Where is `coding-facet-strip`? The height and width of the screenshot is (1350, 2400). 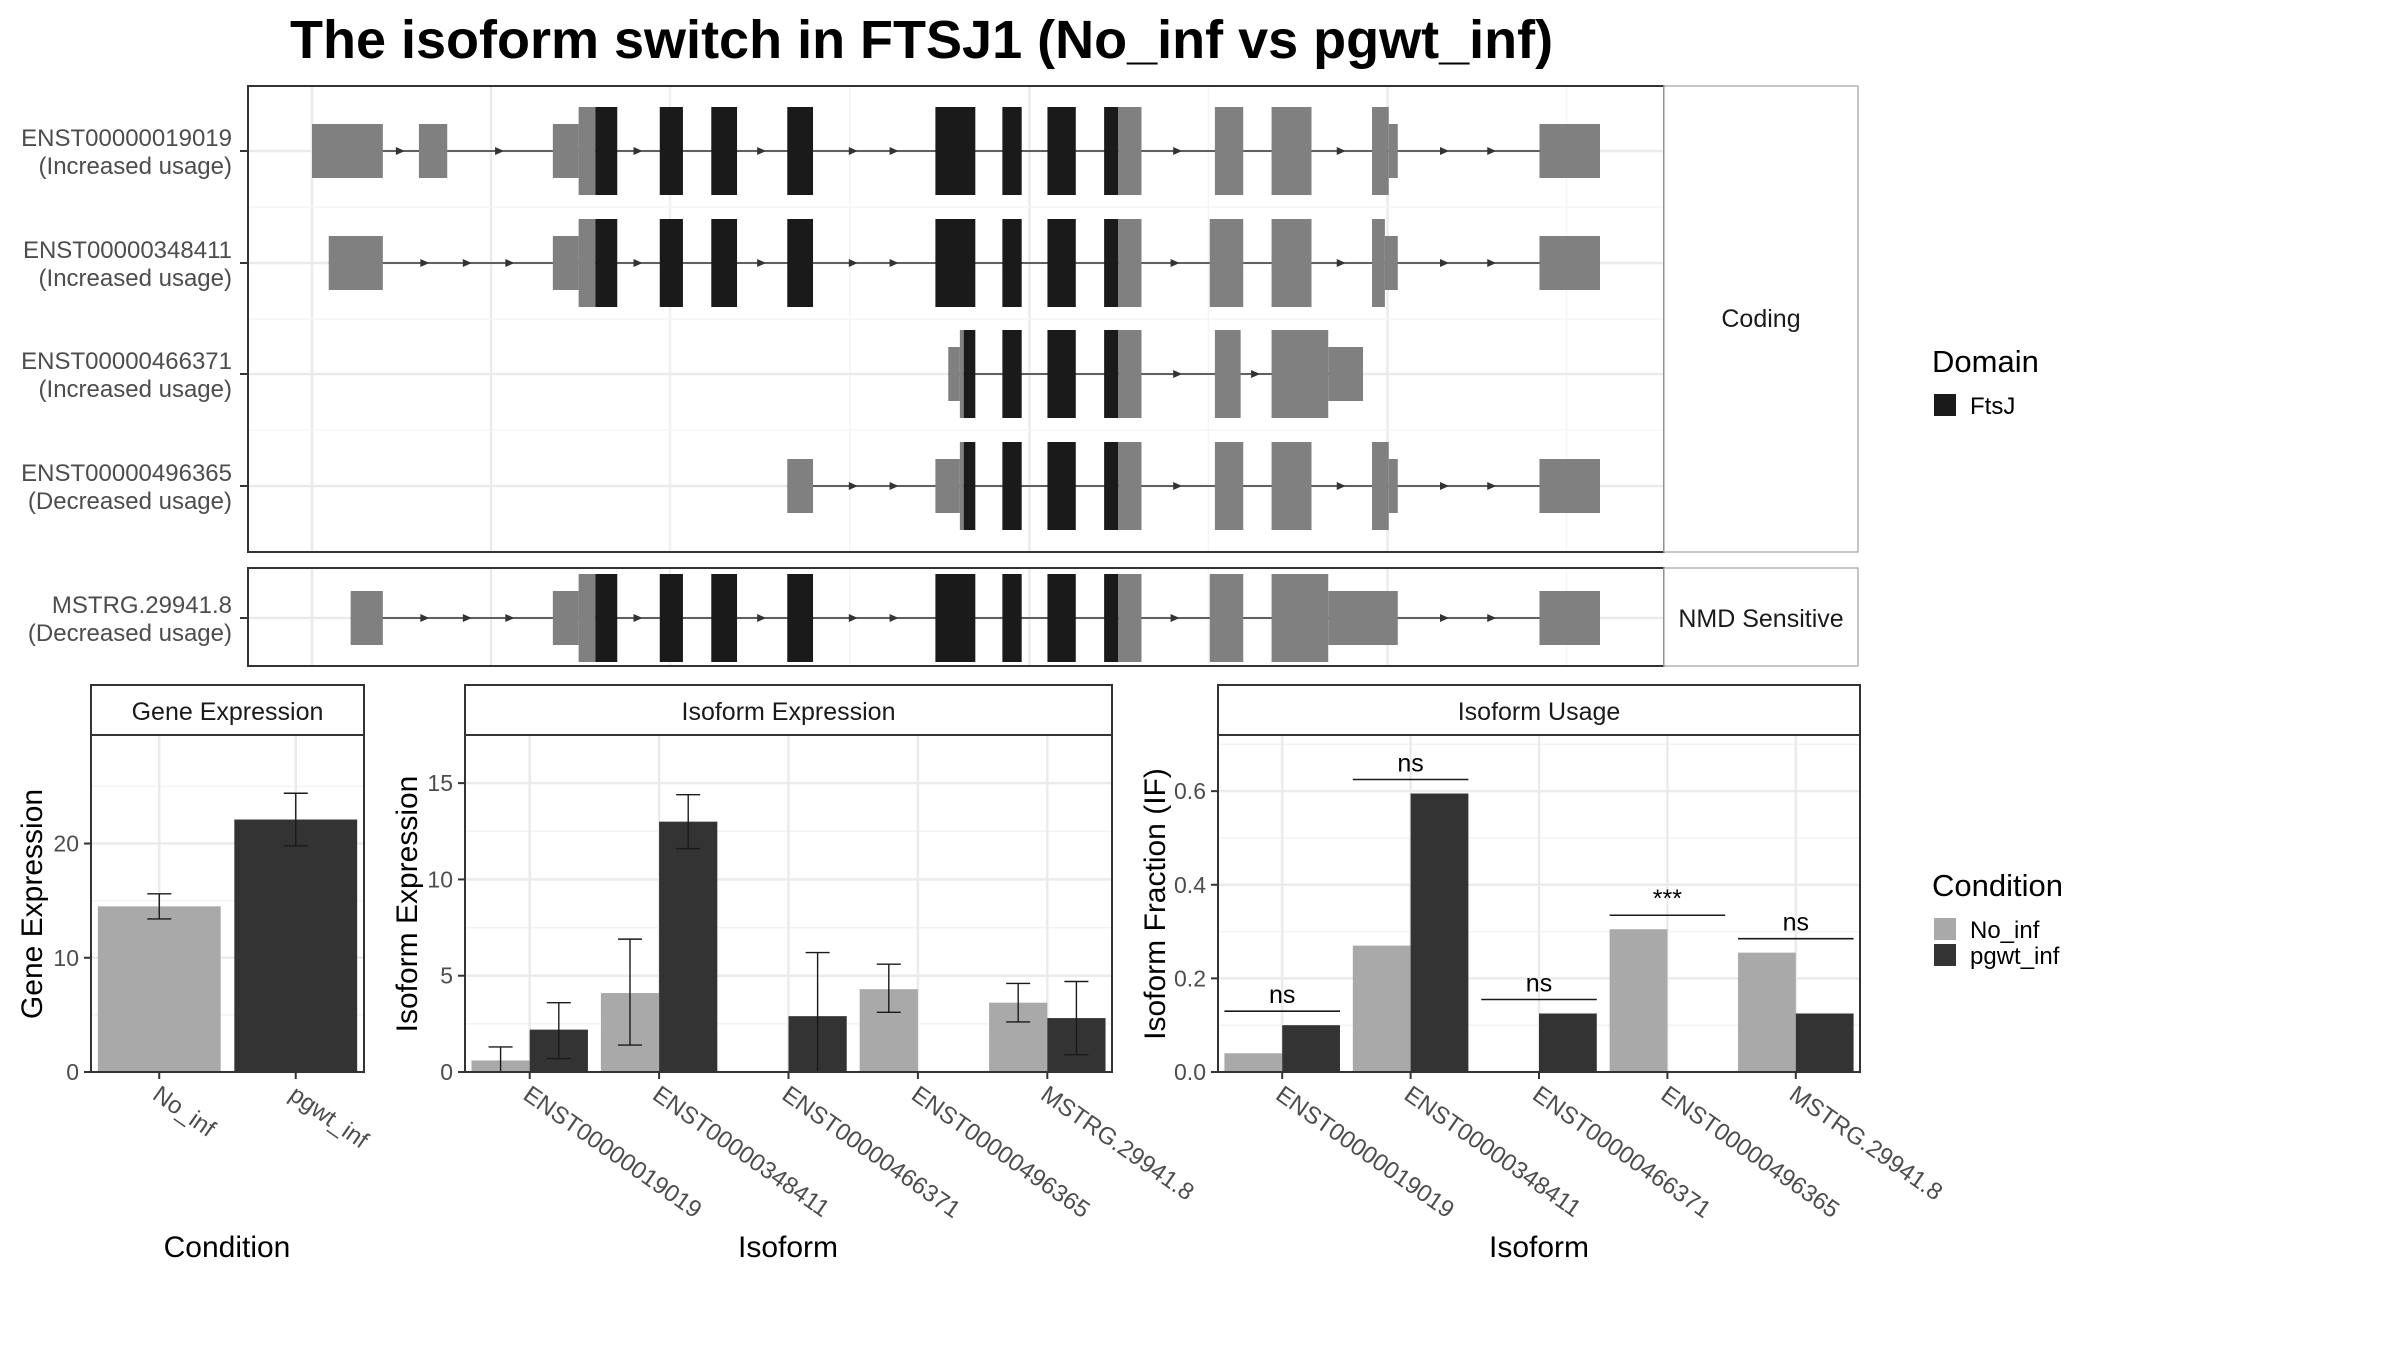 coding-facet-strip is located at coordinates (1761, 319).